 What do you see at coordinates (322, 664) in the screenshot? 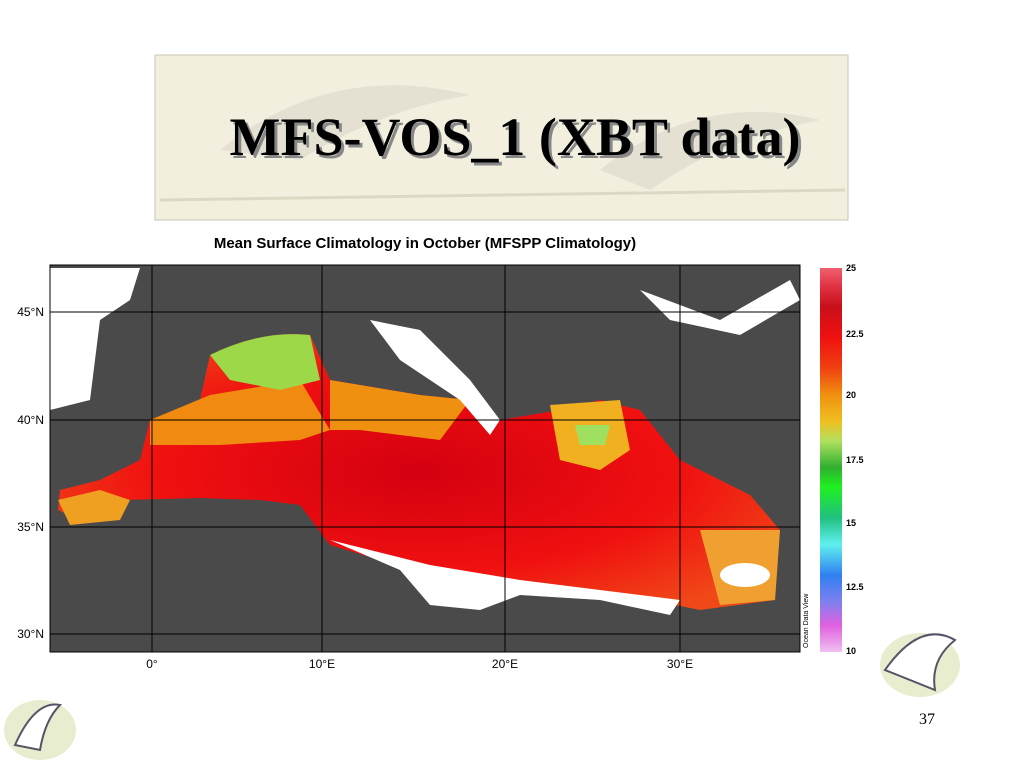
I see `lon-label: 10°E` at bounding box center [322, 664].